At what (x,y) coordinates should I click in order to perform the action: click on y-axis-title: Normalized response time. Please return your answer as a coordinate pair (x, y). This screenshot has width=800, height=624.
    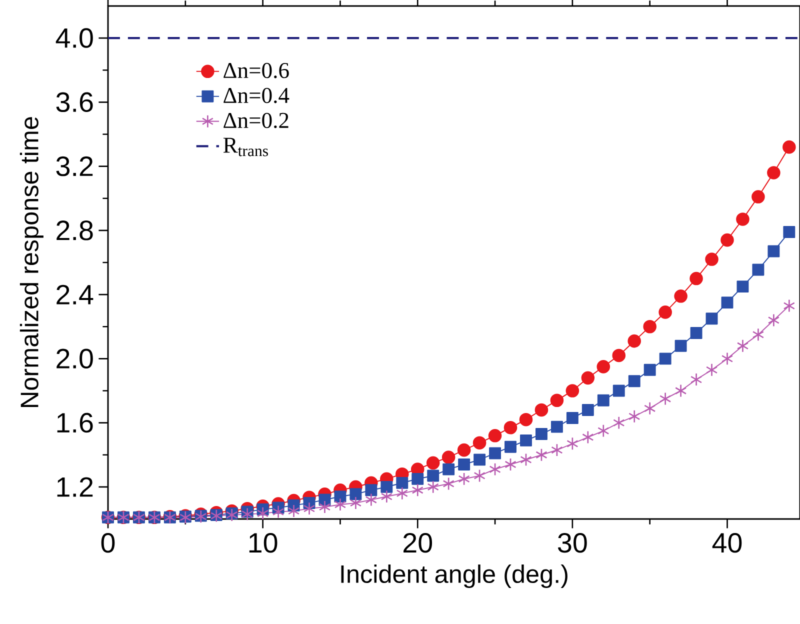
    Looking at the image, I should click on (32, 262).